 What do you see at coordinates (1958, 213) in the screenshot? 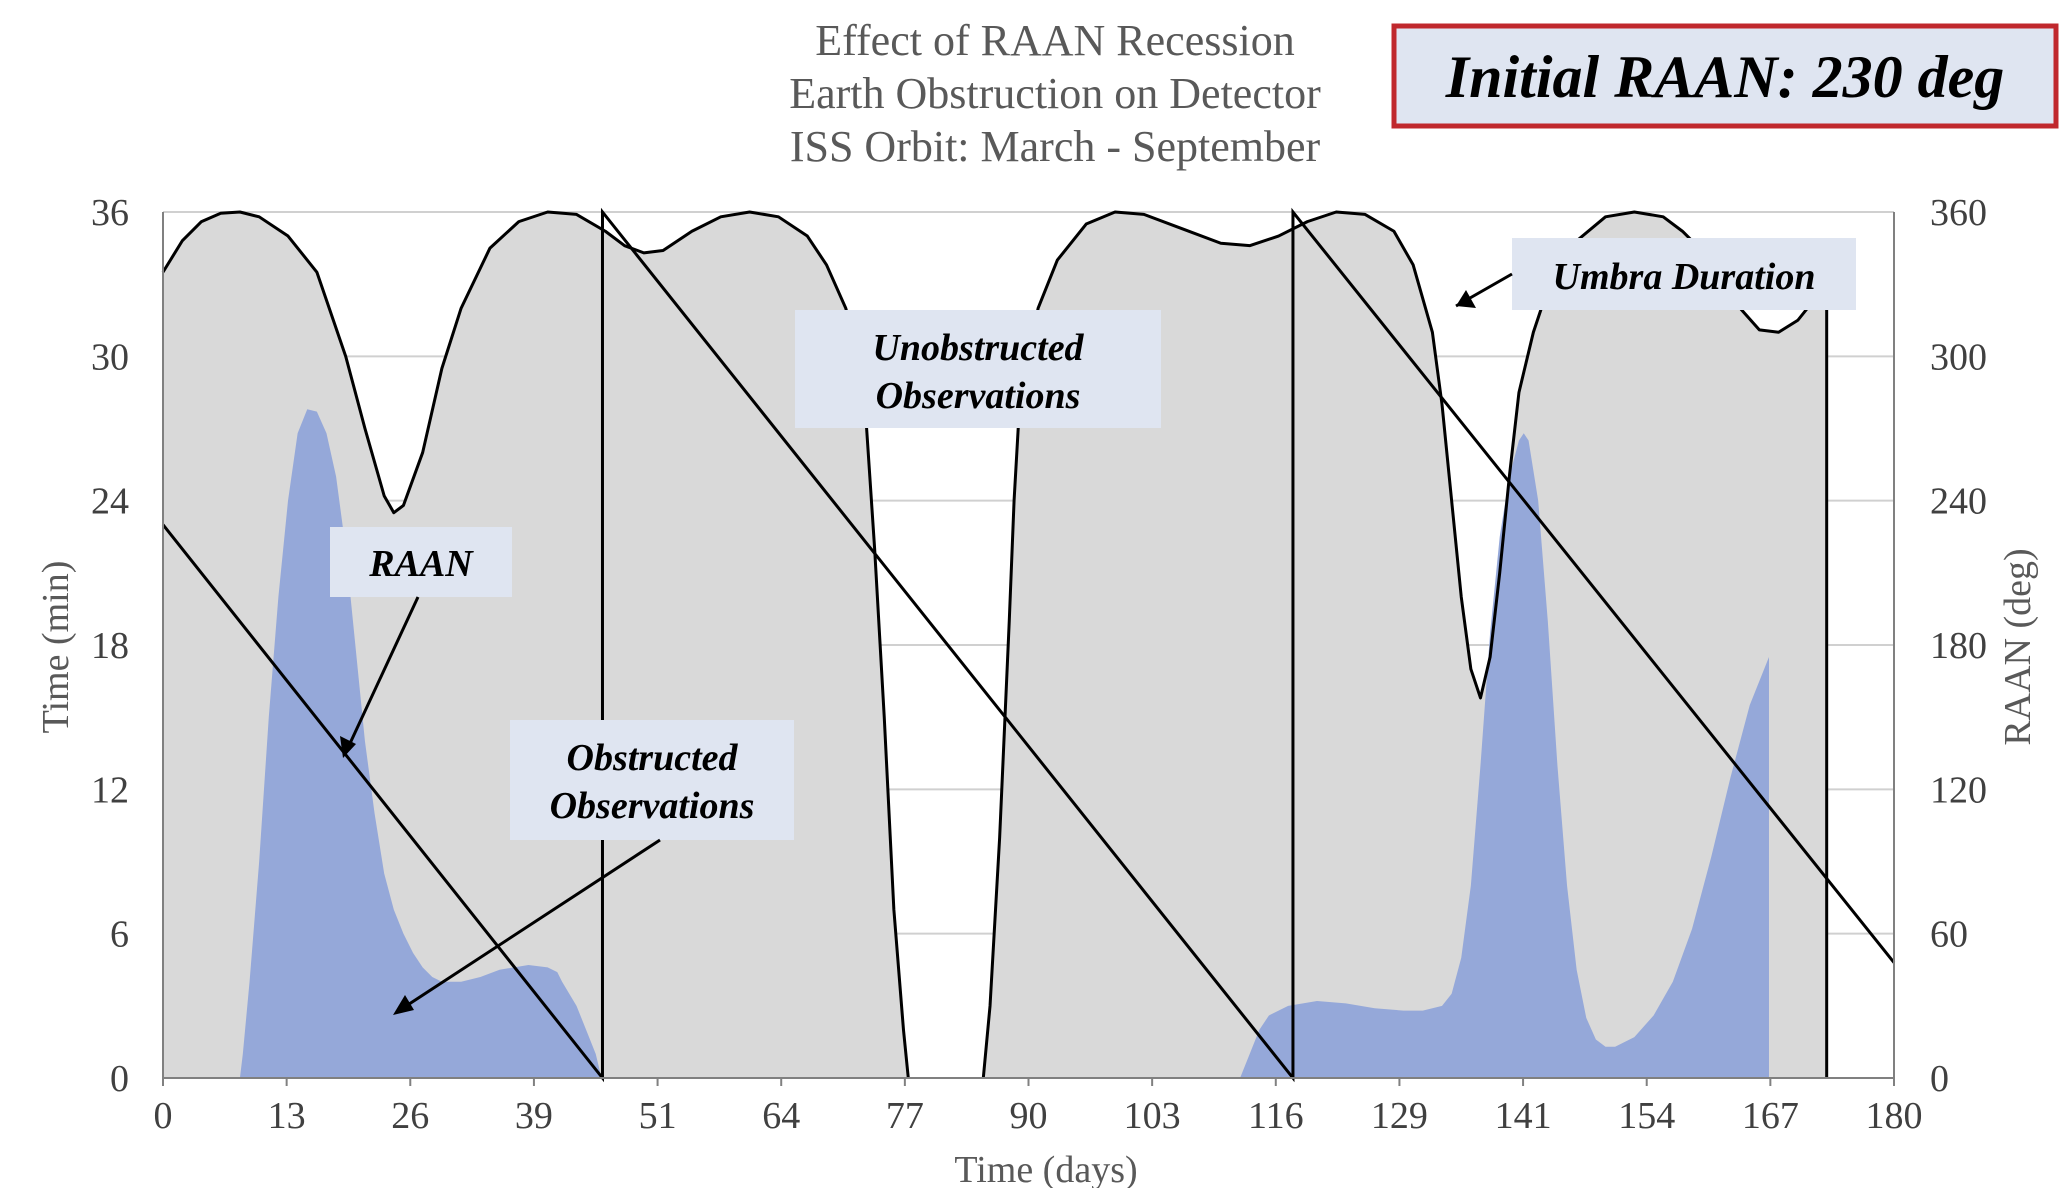
I see `right-y-tick-label-360: 360` at bounding box center [1958, 213].